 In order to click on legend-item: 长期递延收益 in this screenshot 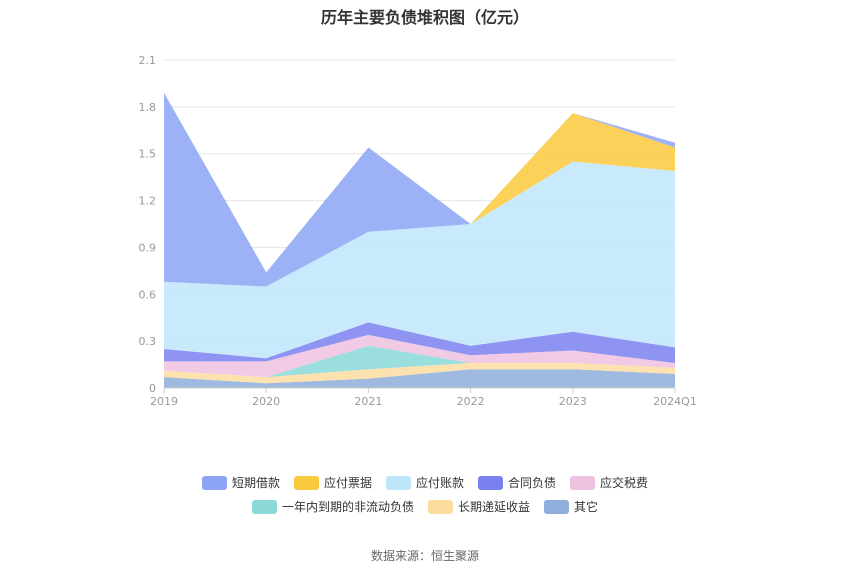, I will do `click(478, 506)`.